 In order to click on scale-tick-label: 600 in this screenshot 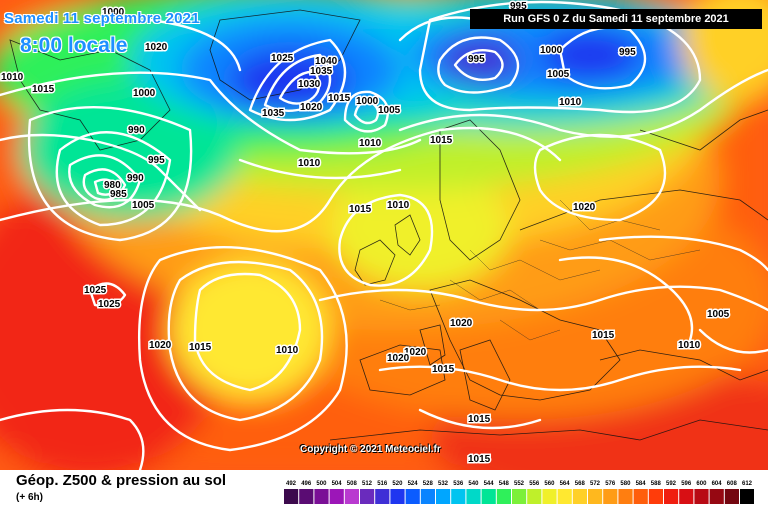, I will do `click(701, 484)`.